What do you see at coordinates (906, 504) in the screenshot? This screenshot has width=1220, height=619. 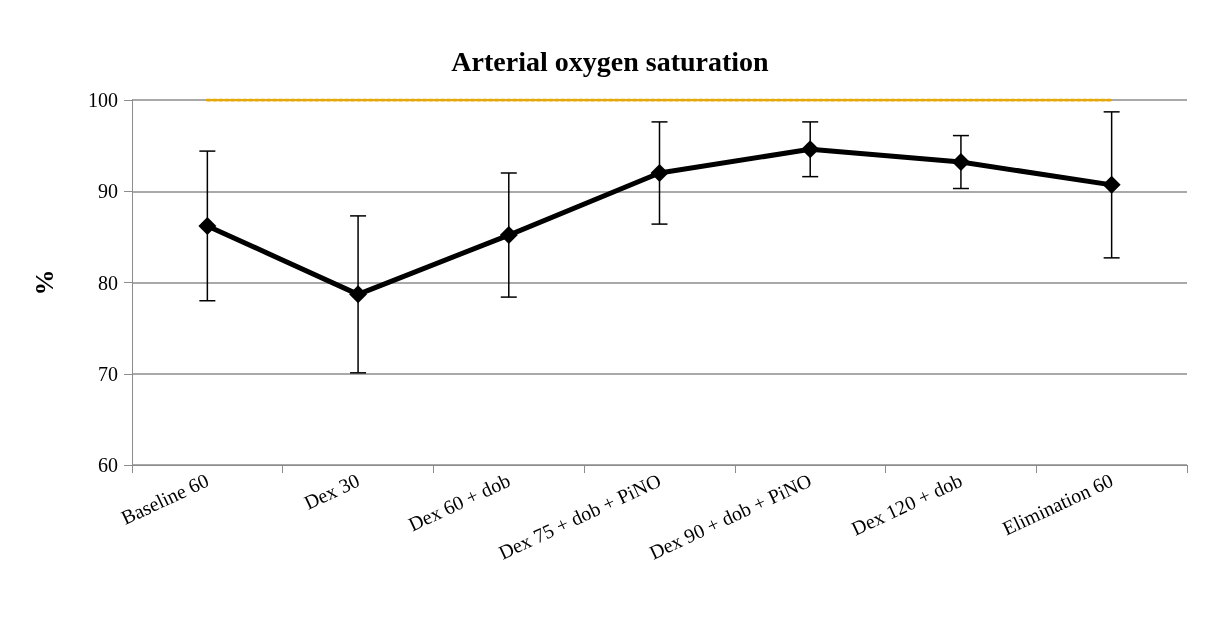 I see `x-tick-label: Dex 120 + dob` at bounding box center [906, 504].